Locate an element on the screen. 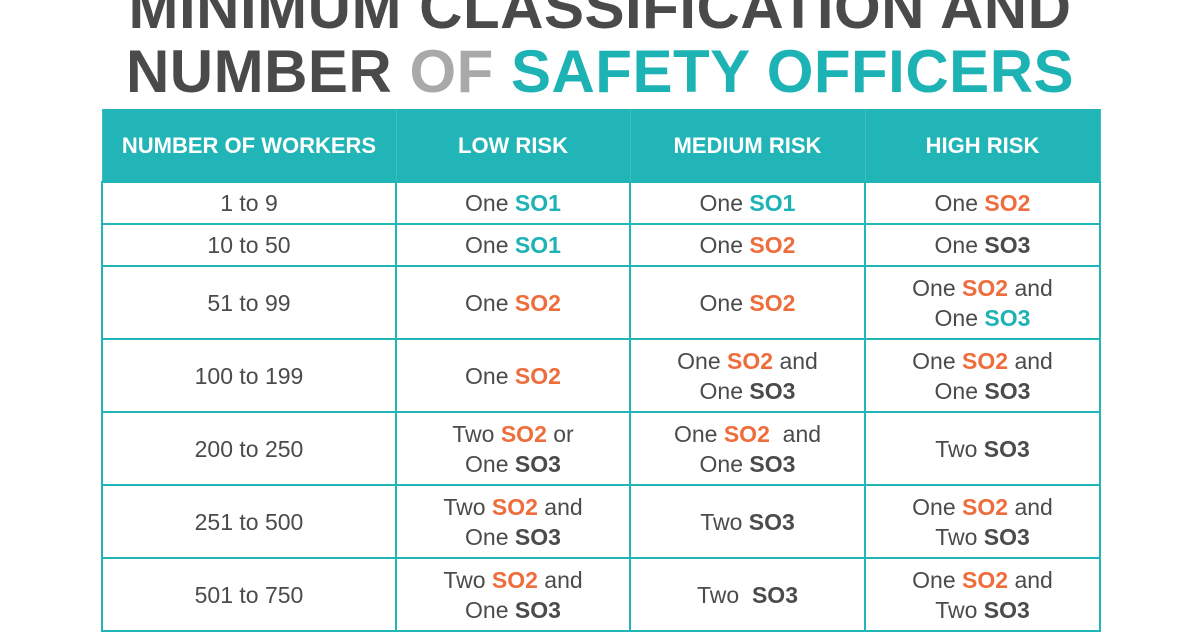 The height and width of the screenshot is (632, 1200). table-row: 10 to 50 One SO1 One SO2 One SO3 is located at coordinates (601, 245).